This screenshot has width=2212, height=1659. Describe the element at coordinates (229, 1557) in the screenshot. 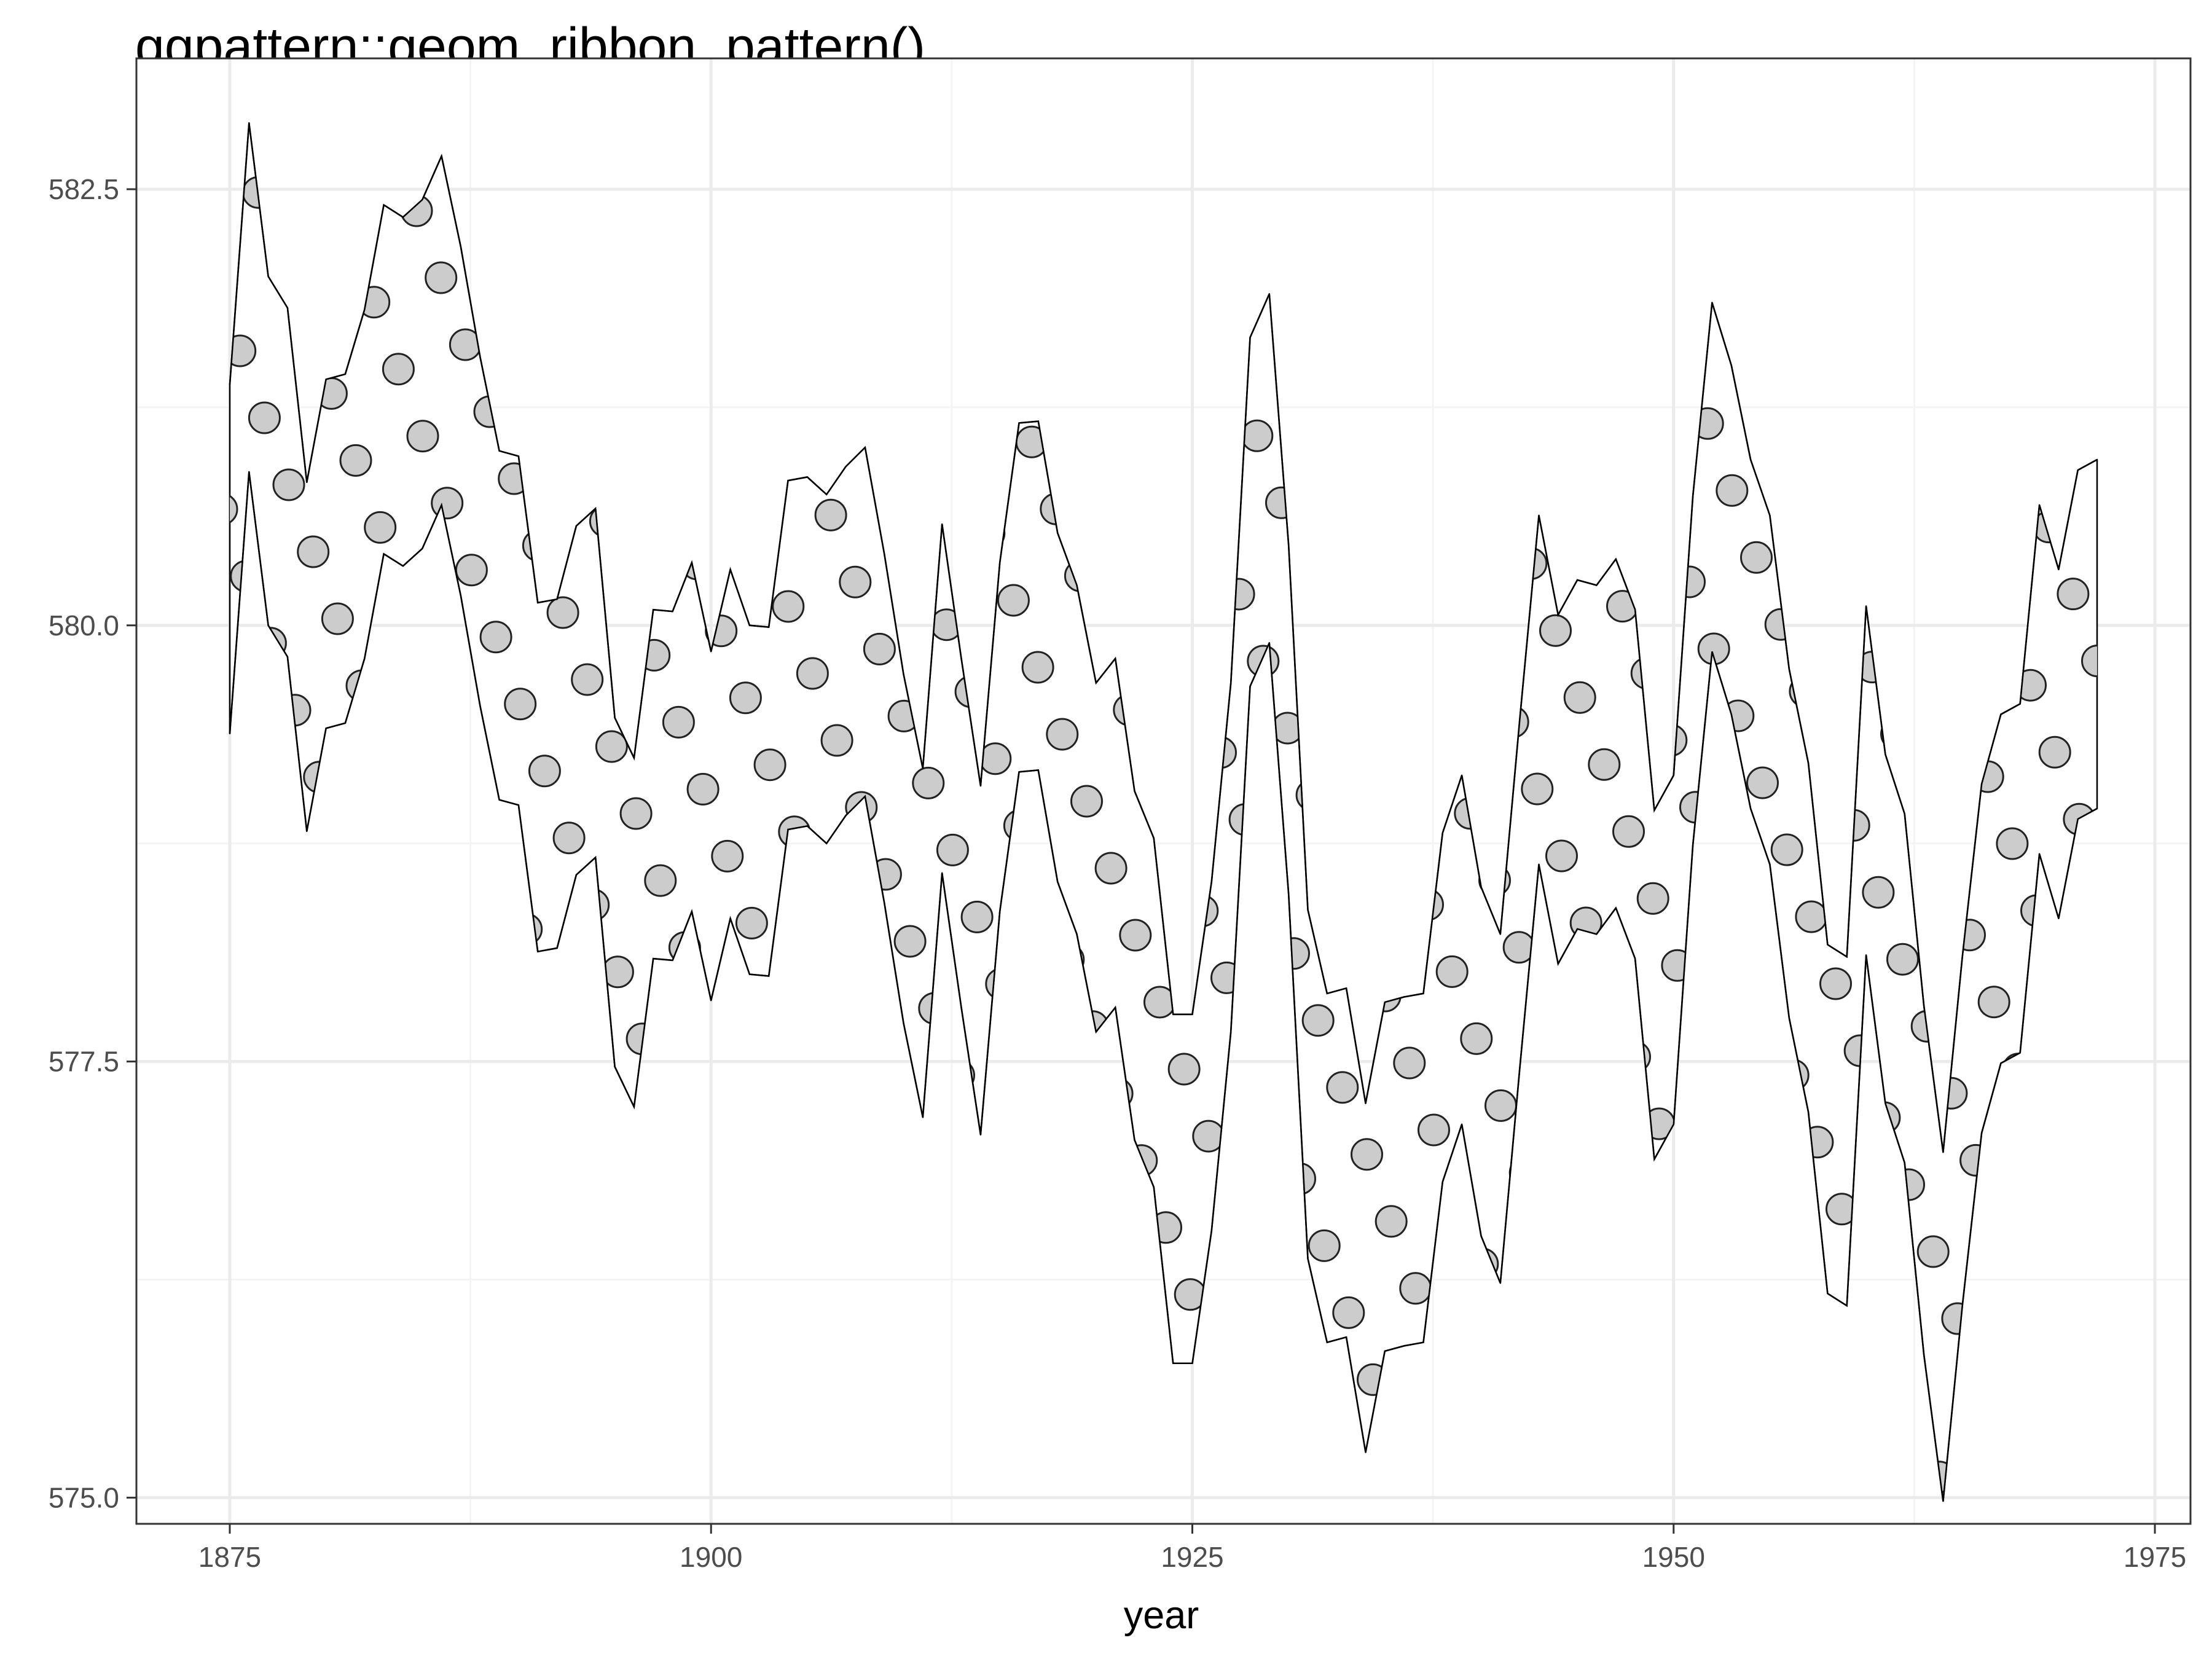

I see `x-tick-label: 1875` at that location.